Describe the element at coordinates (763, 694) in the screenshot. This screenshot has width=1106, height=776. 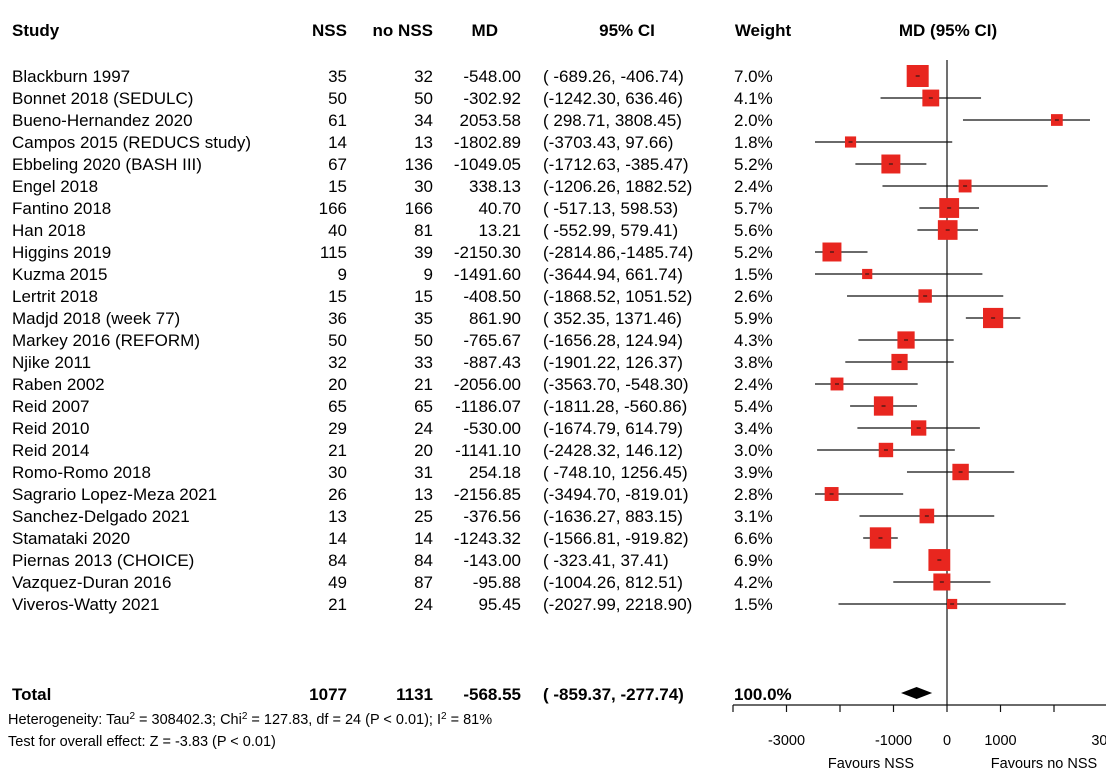
I see `total-weight: 100.0%` at that location.